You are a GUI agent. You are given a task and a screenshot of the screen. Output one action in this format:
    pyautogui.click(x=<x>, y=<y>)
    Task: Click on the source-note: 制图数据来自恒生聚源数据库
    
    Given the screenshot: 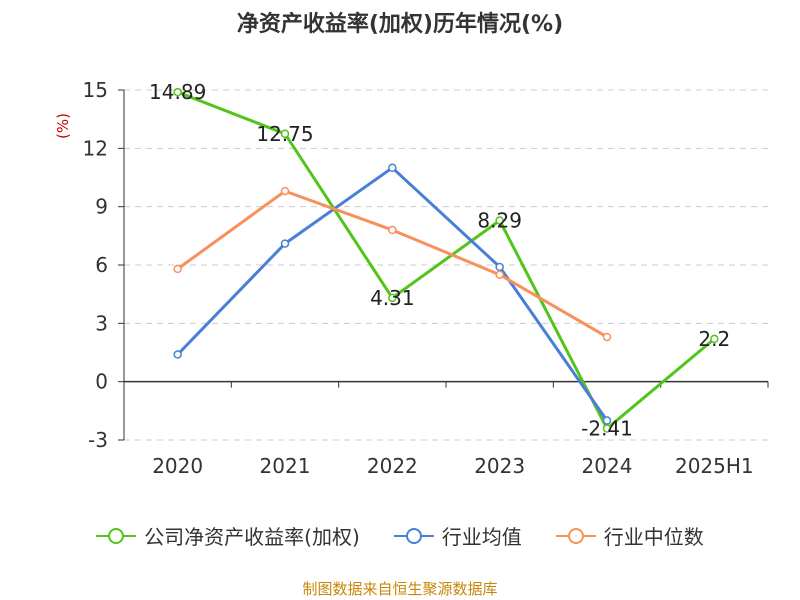 What is the action you would take?
    pyautogui.click(x=400, y=589)
    